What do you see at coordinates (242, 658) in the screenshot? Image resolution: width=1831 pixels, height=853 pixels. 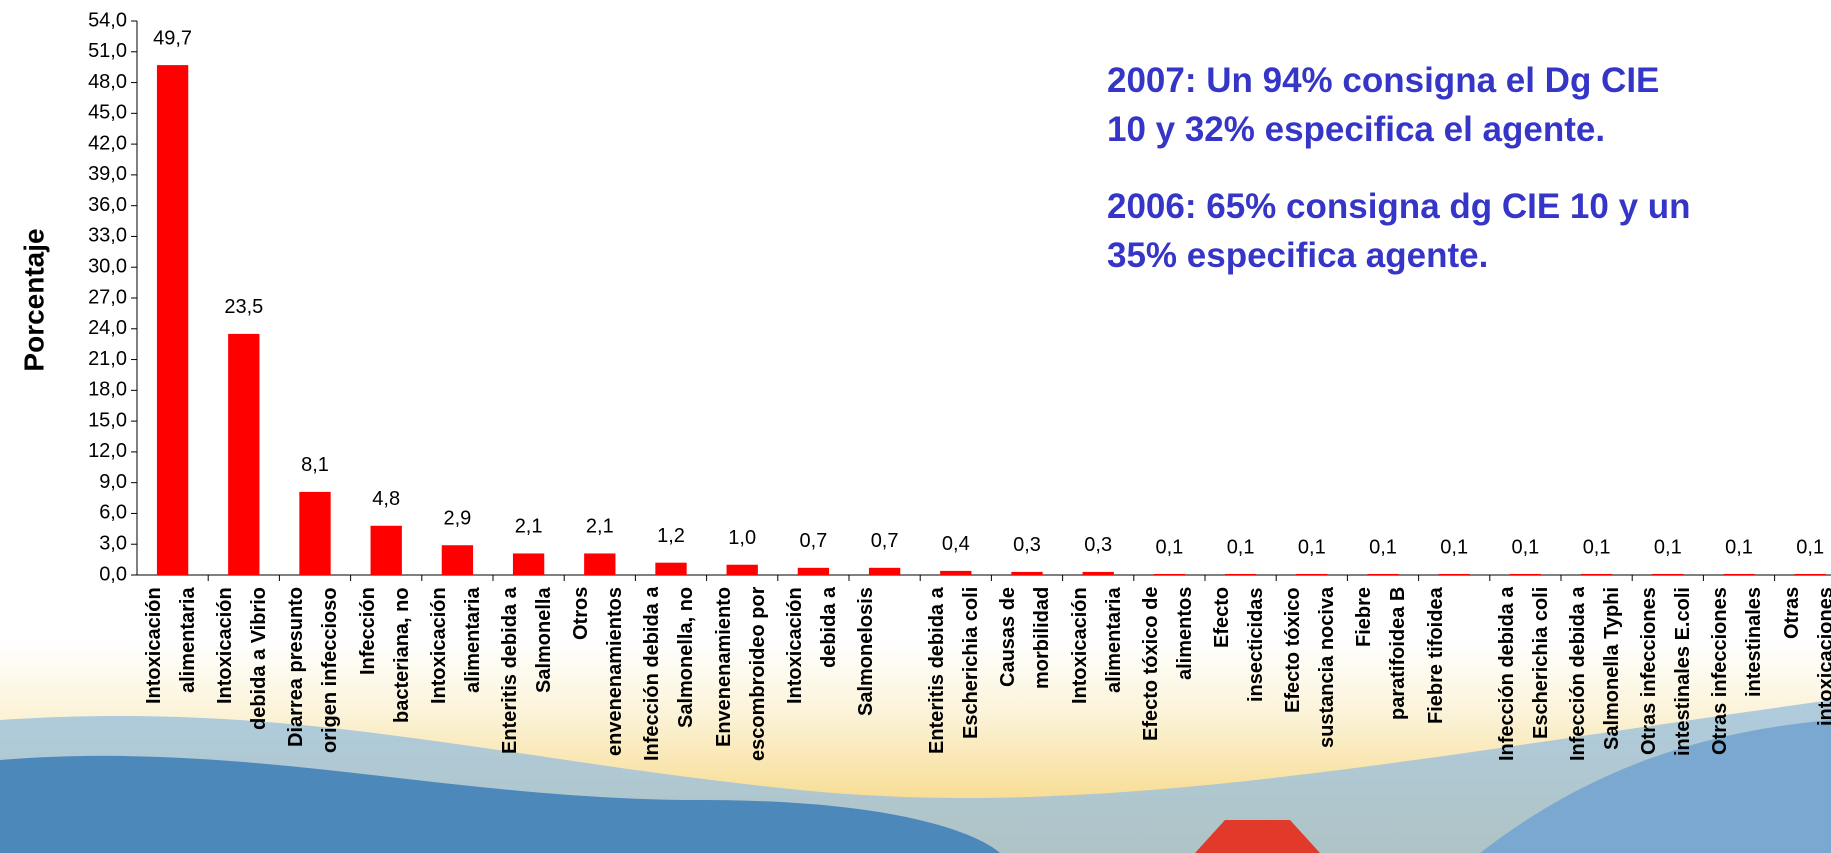 I see `x-tick-label: Intoxicación debida a Vibrio` at bounding box center [242, 658].